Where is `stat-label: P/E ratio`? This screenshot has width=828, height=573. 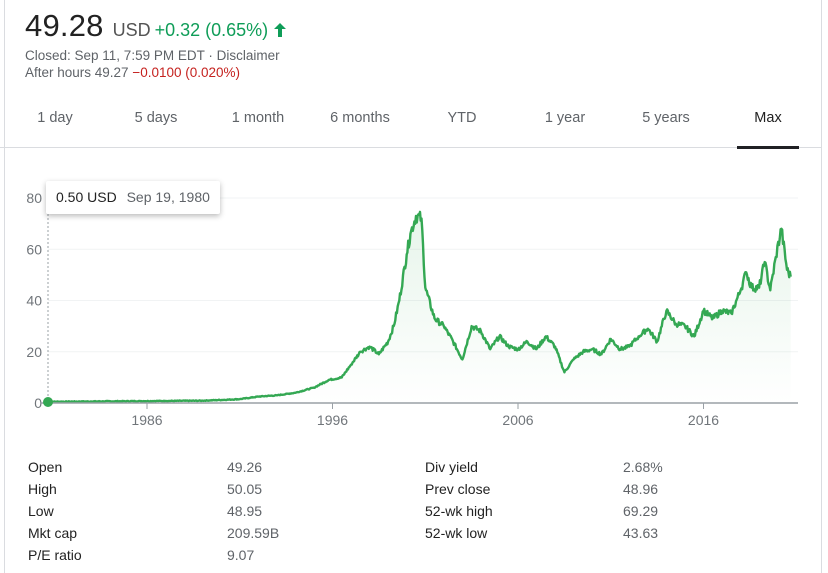 stat-label: P/E ratio is located at coordinates (55, 555).